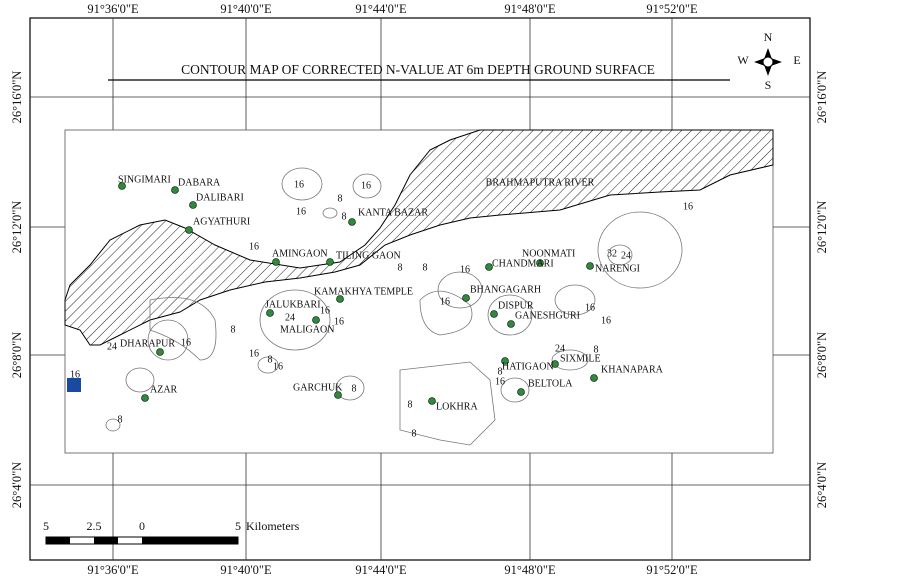 The image size is (903, 582). What do you see at coordinates (300, 253) in the screenshot?
I see `place-label: AMINGAON` at bounding box center [300, 253].